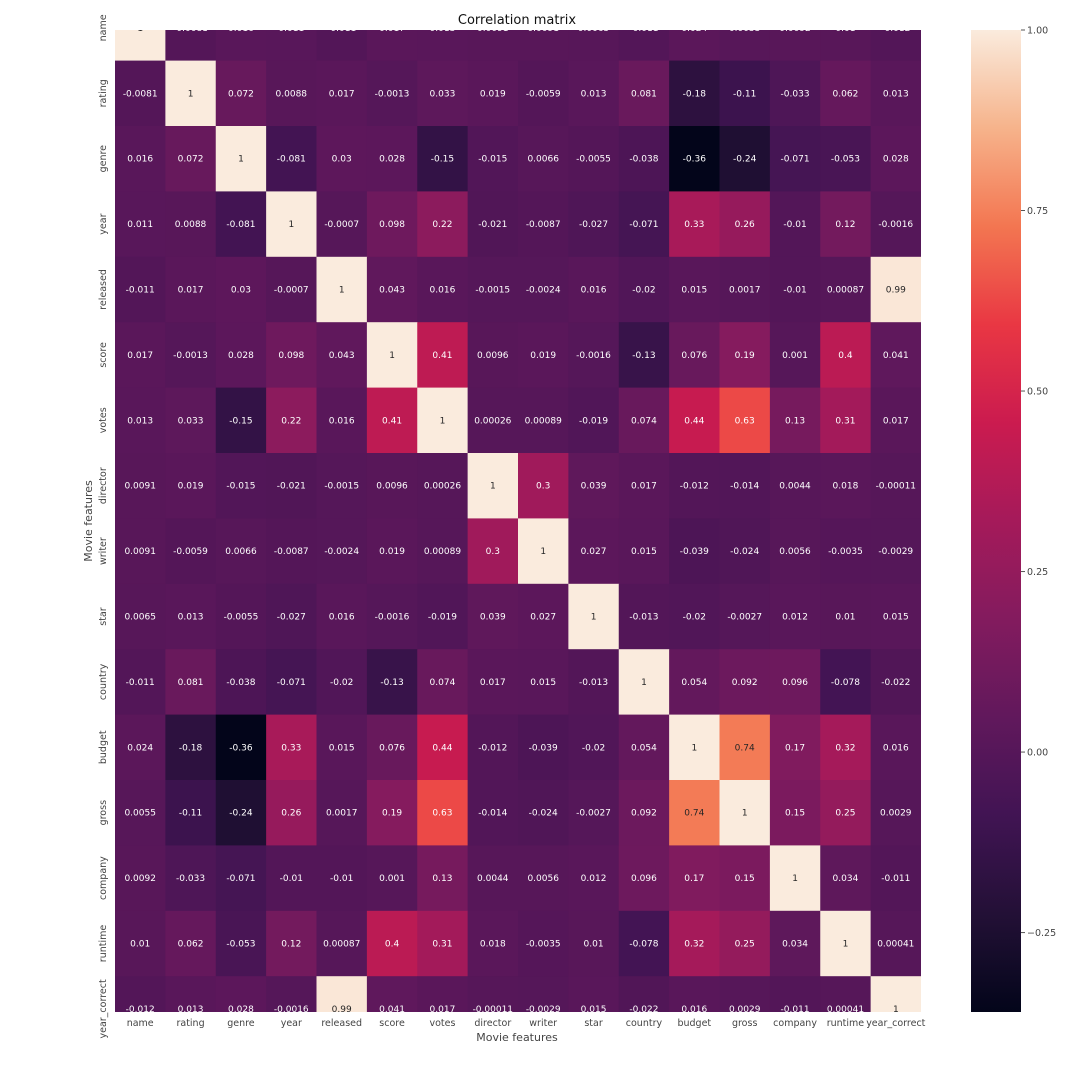 This screenshot has height=1077, width=1067. Describe the element at coordinates (644, 879) in the screenshot. I see `cell-value-label: 0.096` at that location.